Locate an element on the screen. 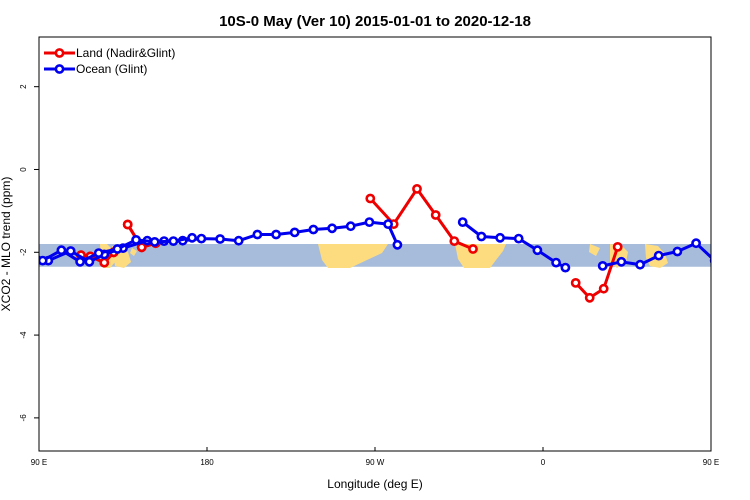 The height and width of the screenshot is (500, 750). x-axis-label: Longitude (deg E) is located at coordinates (374, 484).